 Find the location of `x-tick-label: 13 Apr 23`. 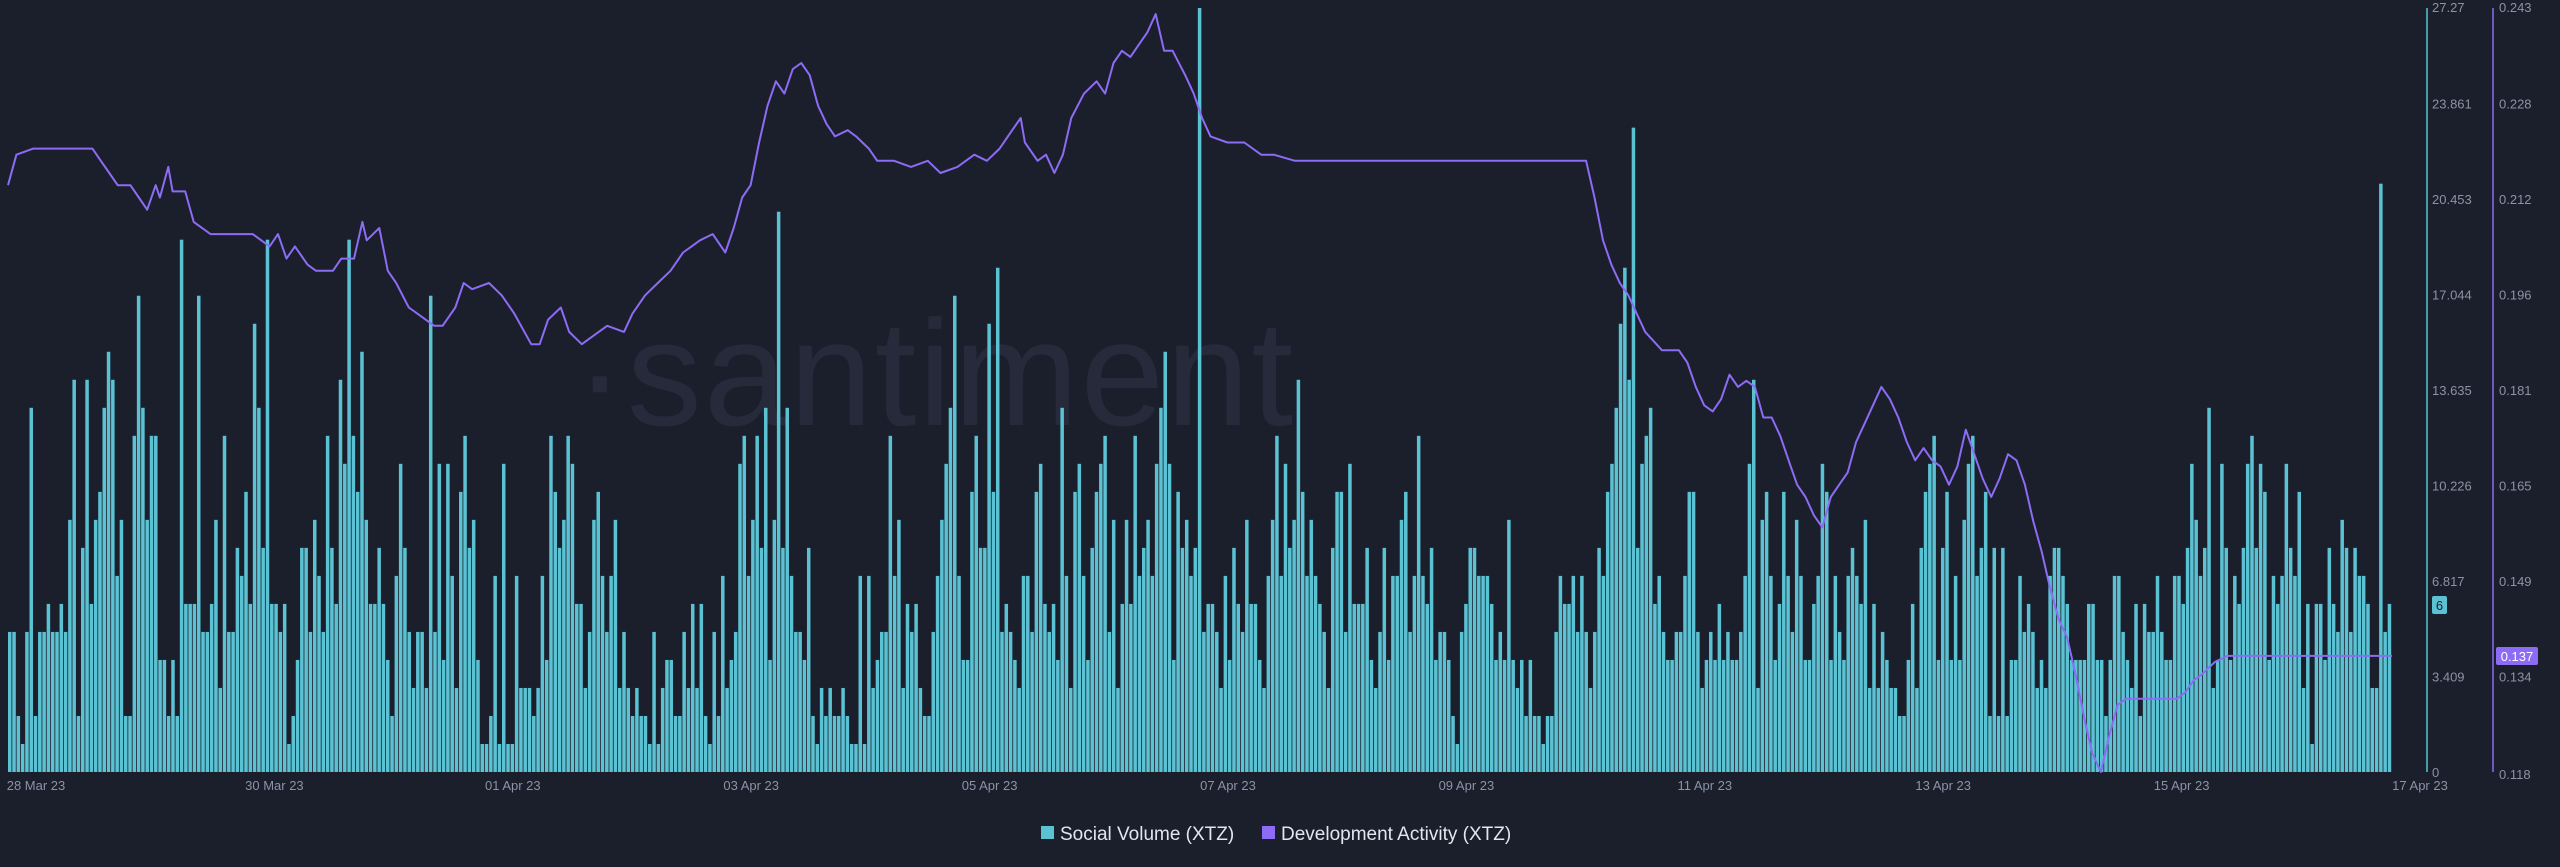

x-tick-label: 13 Apr 23 is located at coordinates (1943, 785).